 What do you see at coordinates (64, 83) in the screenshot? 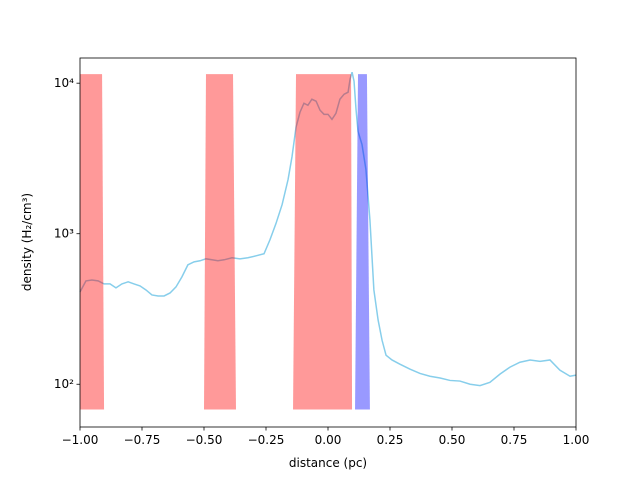
I see `y-tick-label: 10⁴` at bounding box center [64, 83].